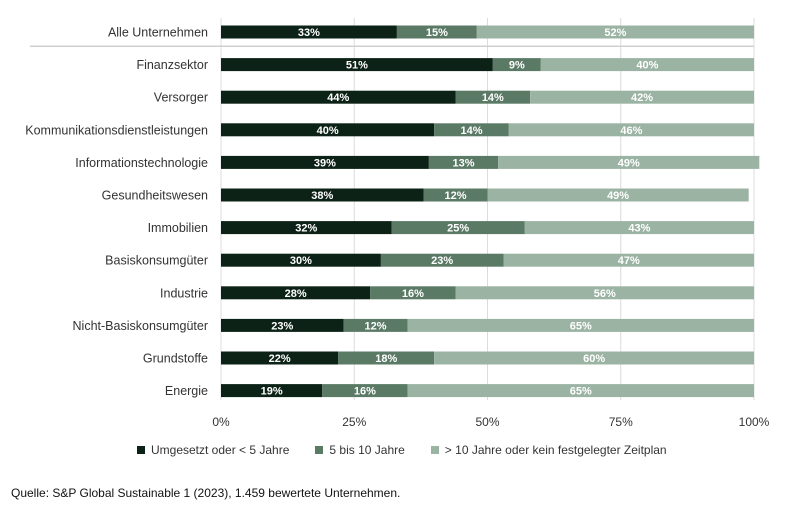  Describe the element at coordinates (178, 228) in the screenshot. I see `category-label: Immobilien` at that location.